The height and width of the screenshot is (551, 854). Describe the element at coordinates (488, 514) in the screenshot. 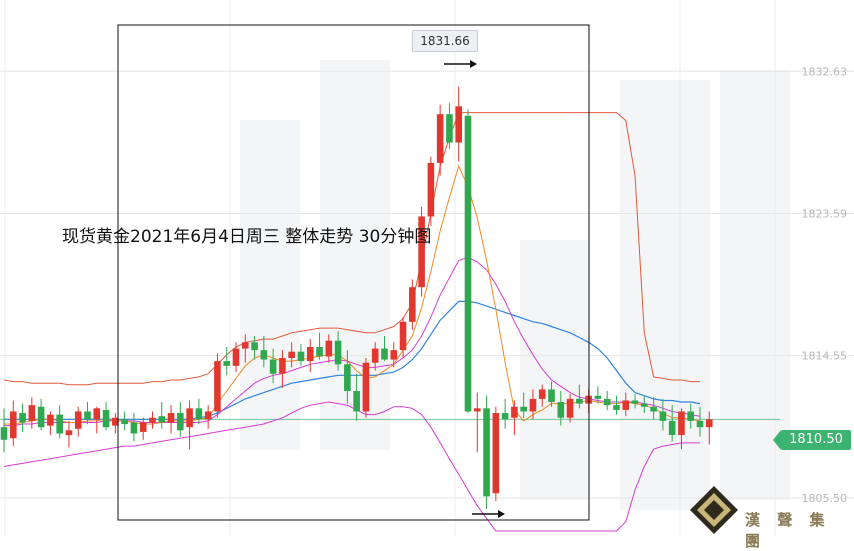

I see `low-arrow` at that location.